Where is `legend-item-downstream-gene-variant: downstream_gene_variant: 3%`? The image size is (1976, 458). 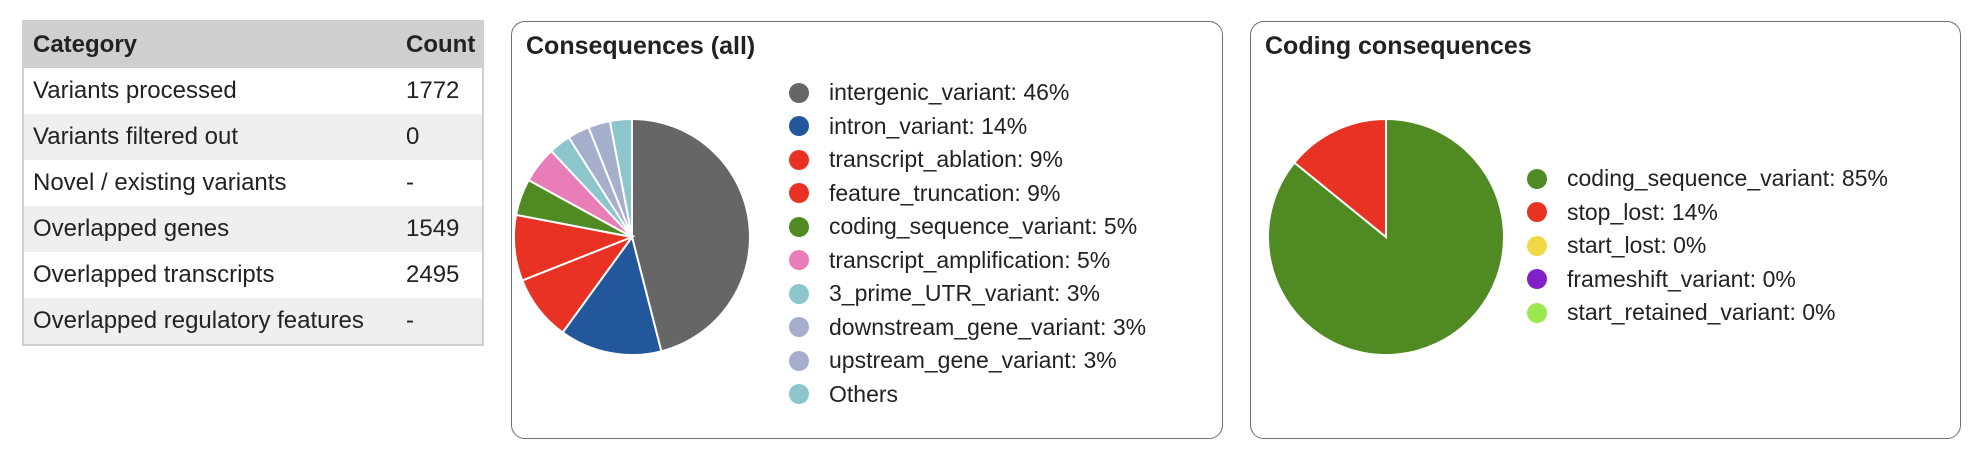
legend-item-downstream-gene-variant: downstream_gene_variant: 3% is located at coordinates (967, 328).